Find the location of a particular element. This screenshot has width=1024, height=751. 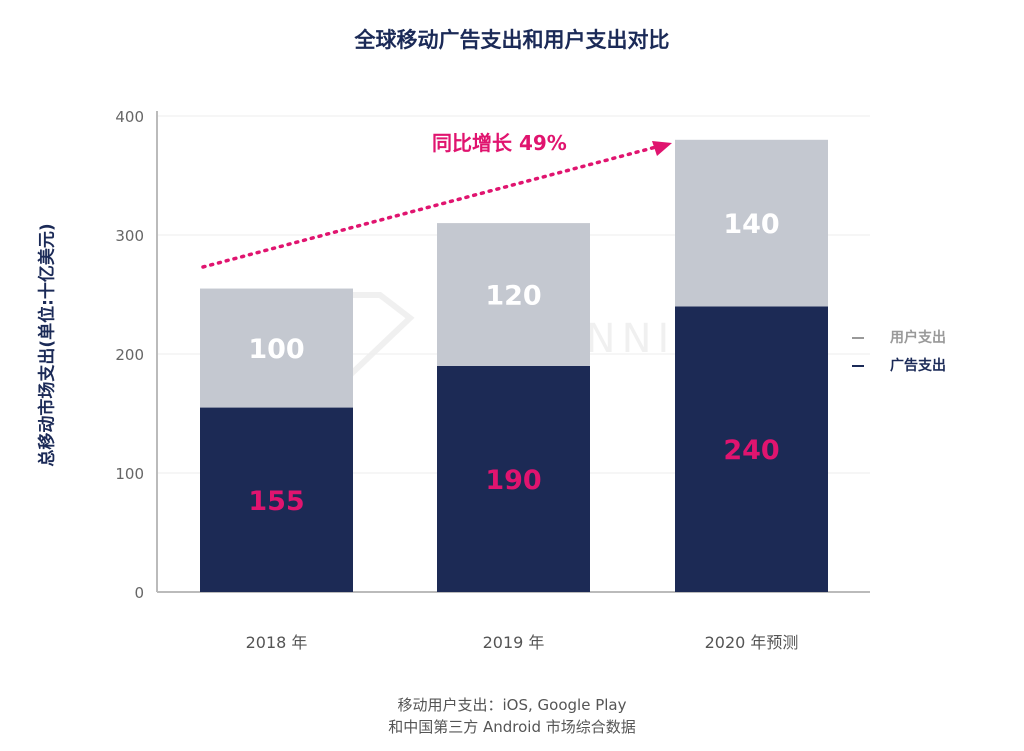

data-label: 190 is located at coordinates (513, 480).